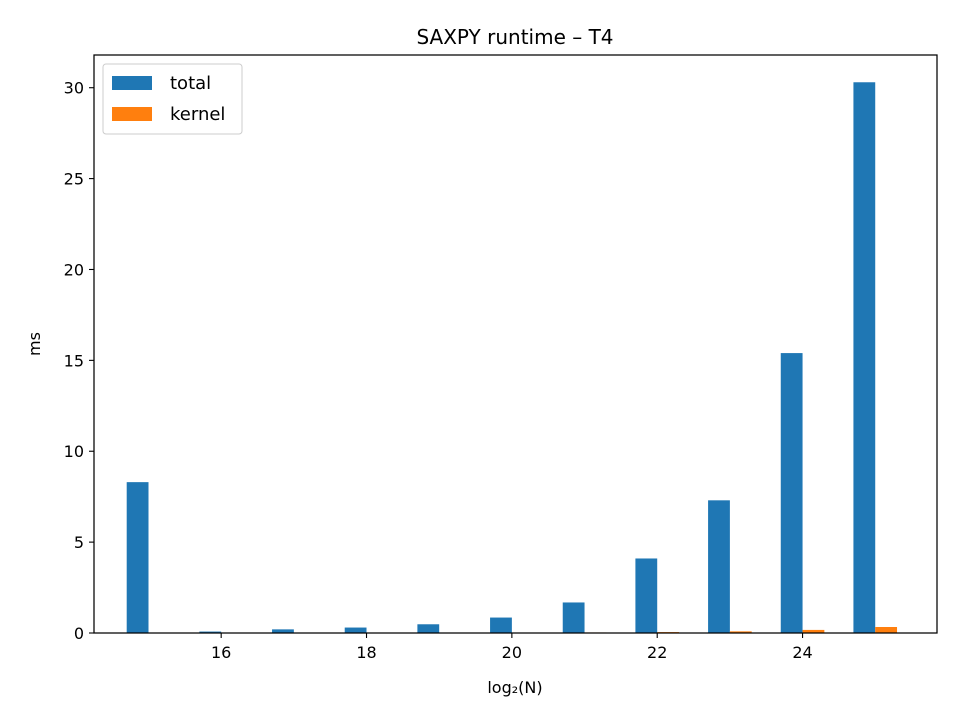 This screenshot has width=960, height=720. What do you see at coordinates (74, 451) in the screenshot?
I see `y-tick-label-10: 10` at bounding box center [74, 451].